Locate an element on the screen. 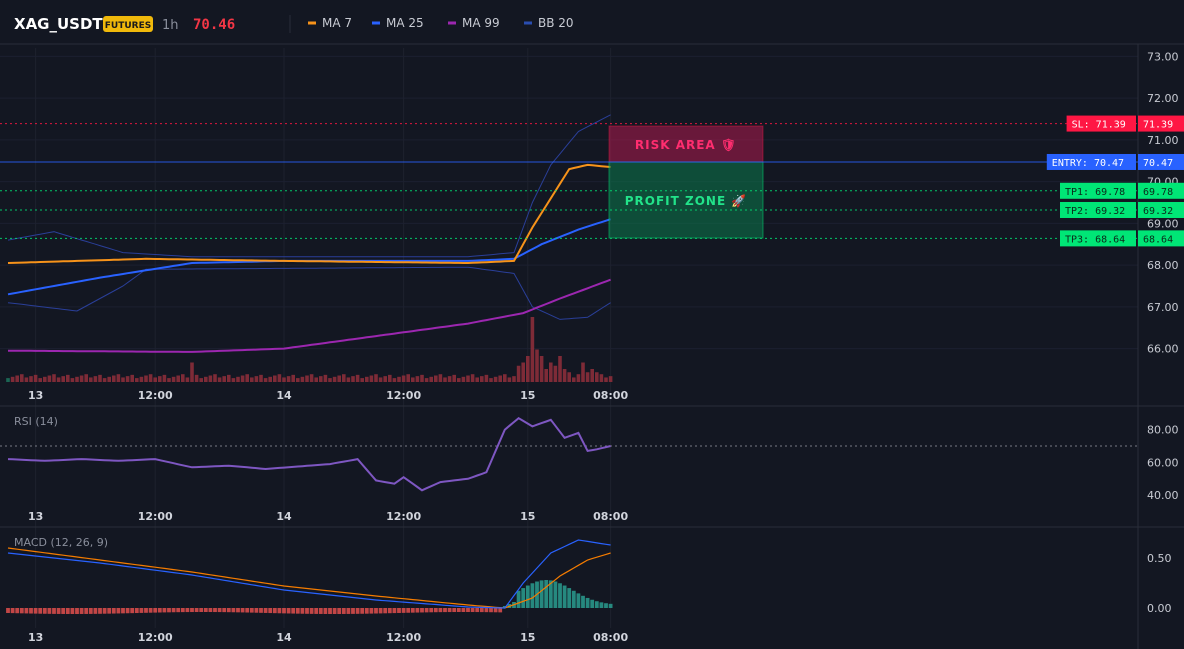 The width and height of the screenshot is (1184, 649). tp1-price-tag-bg is located at coordinates (1161, 190).